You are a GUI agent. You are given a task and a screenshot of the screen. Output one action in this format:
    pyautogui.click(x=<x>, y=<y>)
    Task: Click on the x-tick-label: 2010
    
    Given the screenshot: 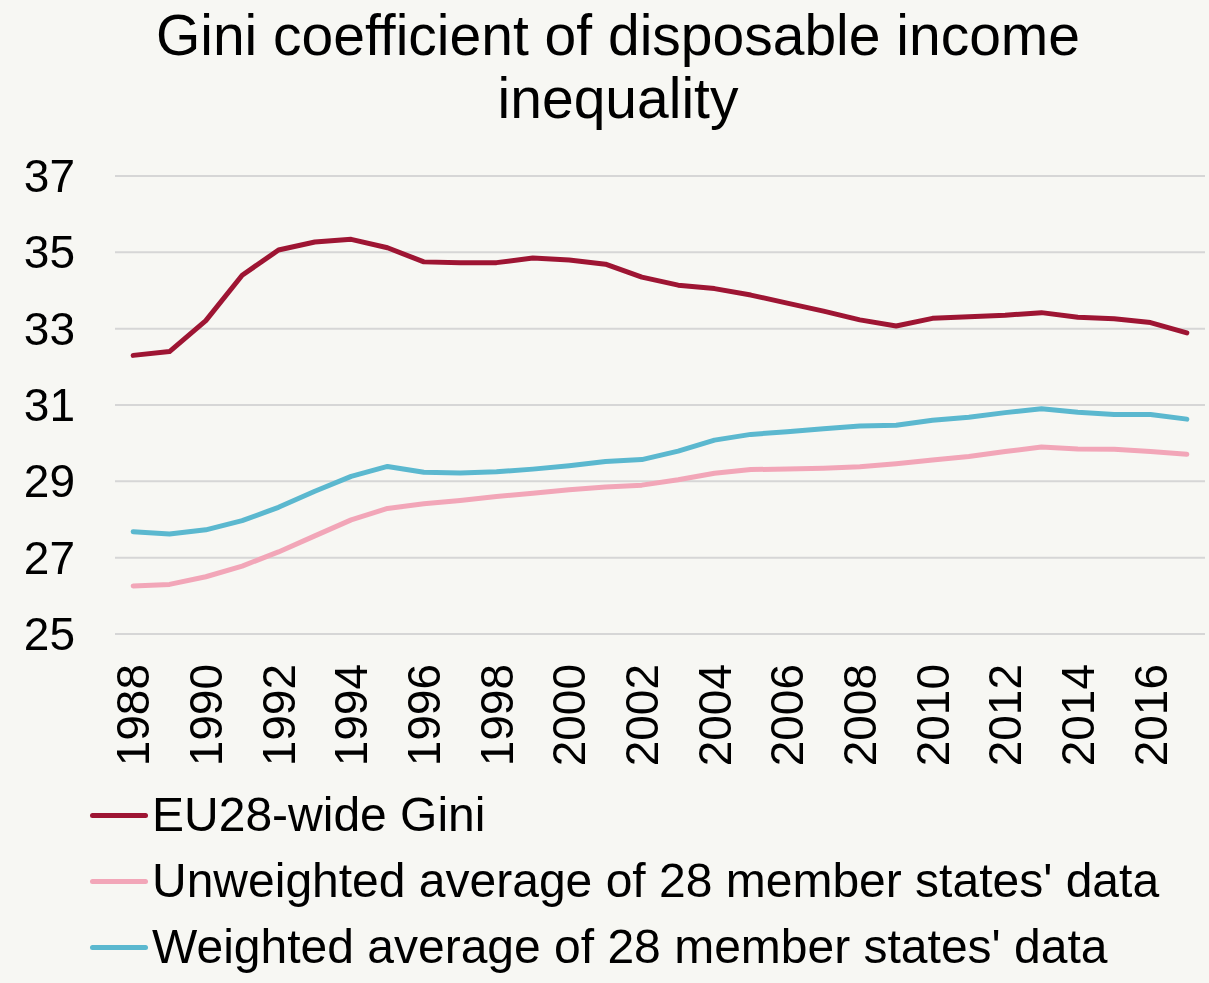 What is the action you would take?
    pyautogui.click(x=932, y=715)
    